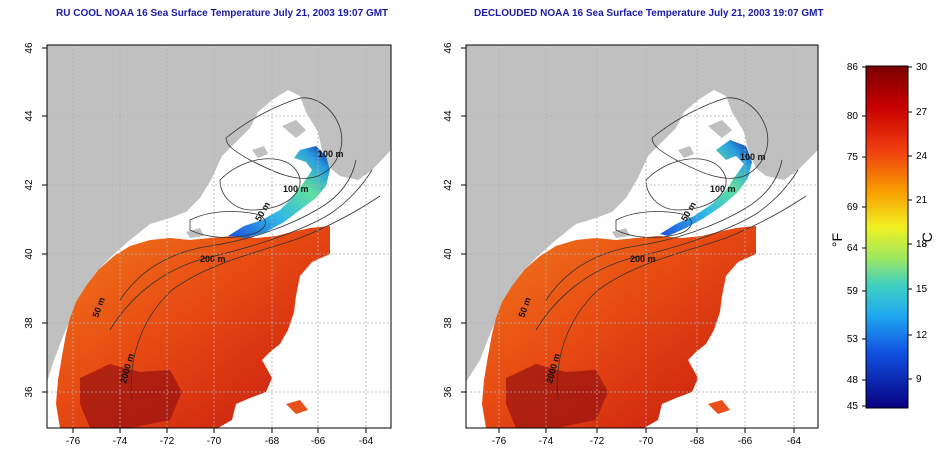  Describe the element at coordinates (213, 259) in the screenshot. I see `left-contour-label-4: 200 m` at that location.